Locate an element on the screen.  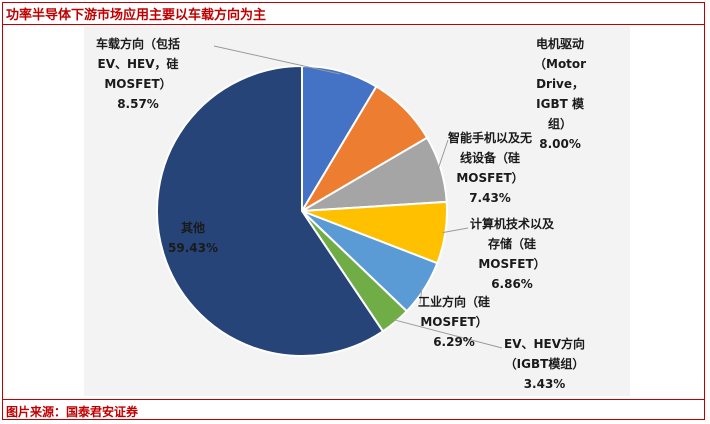
slice-label-computing: 计算机技术以及 存储（硅 MOSFET） 6.86% is located at coordinates (512, 254).